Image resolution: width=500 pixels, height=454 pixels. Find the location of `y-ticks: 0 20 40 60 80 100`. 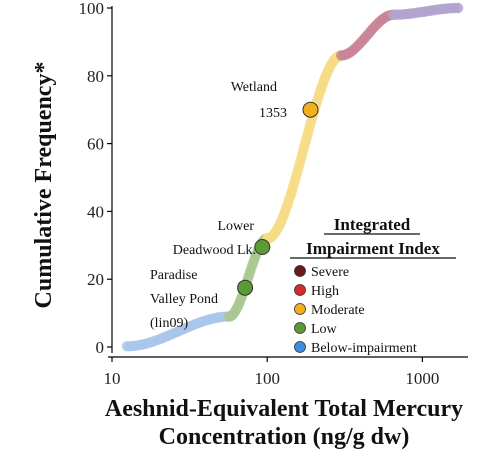

y-ticks: 0 20 40 60 80 100 is located at coordinates (95, 178).